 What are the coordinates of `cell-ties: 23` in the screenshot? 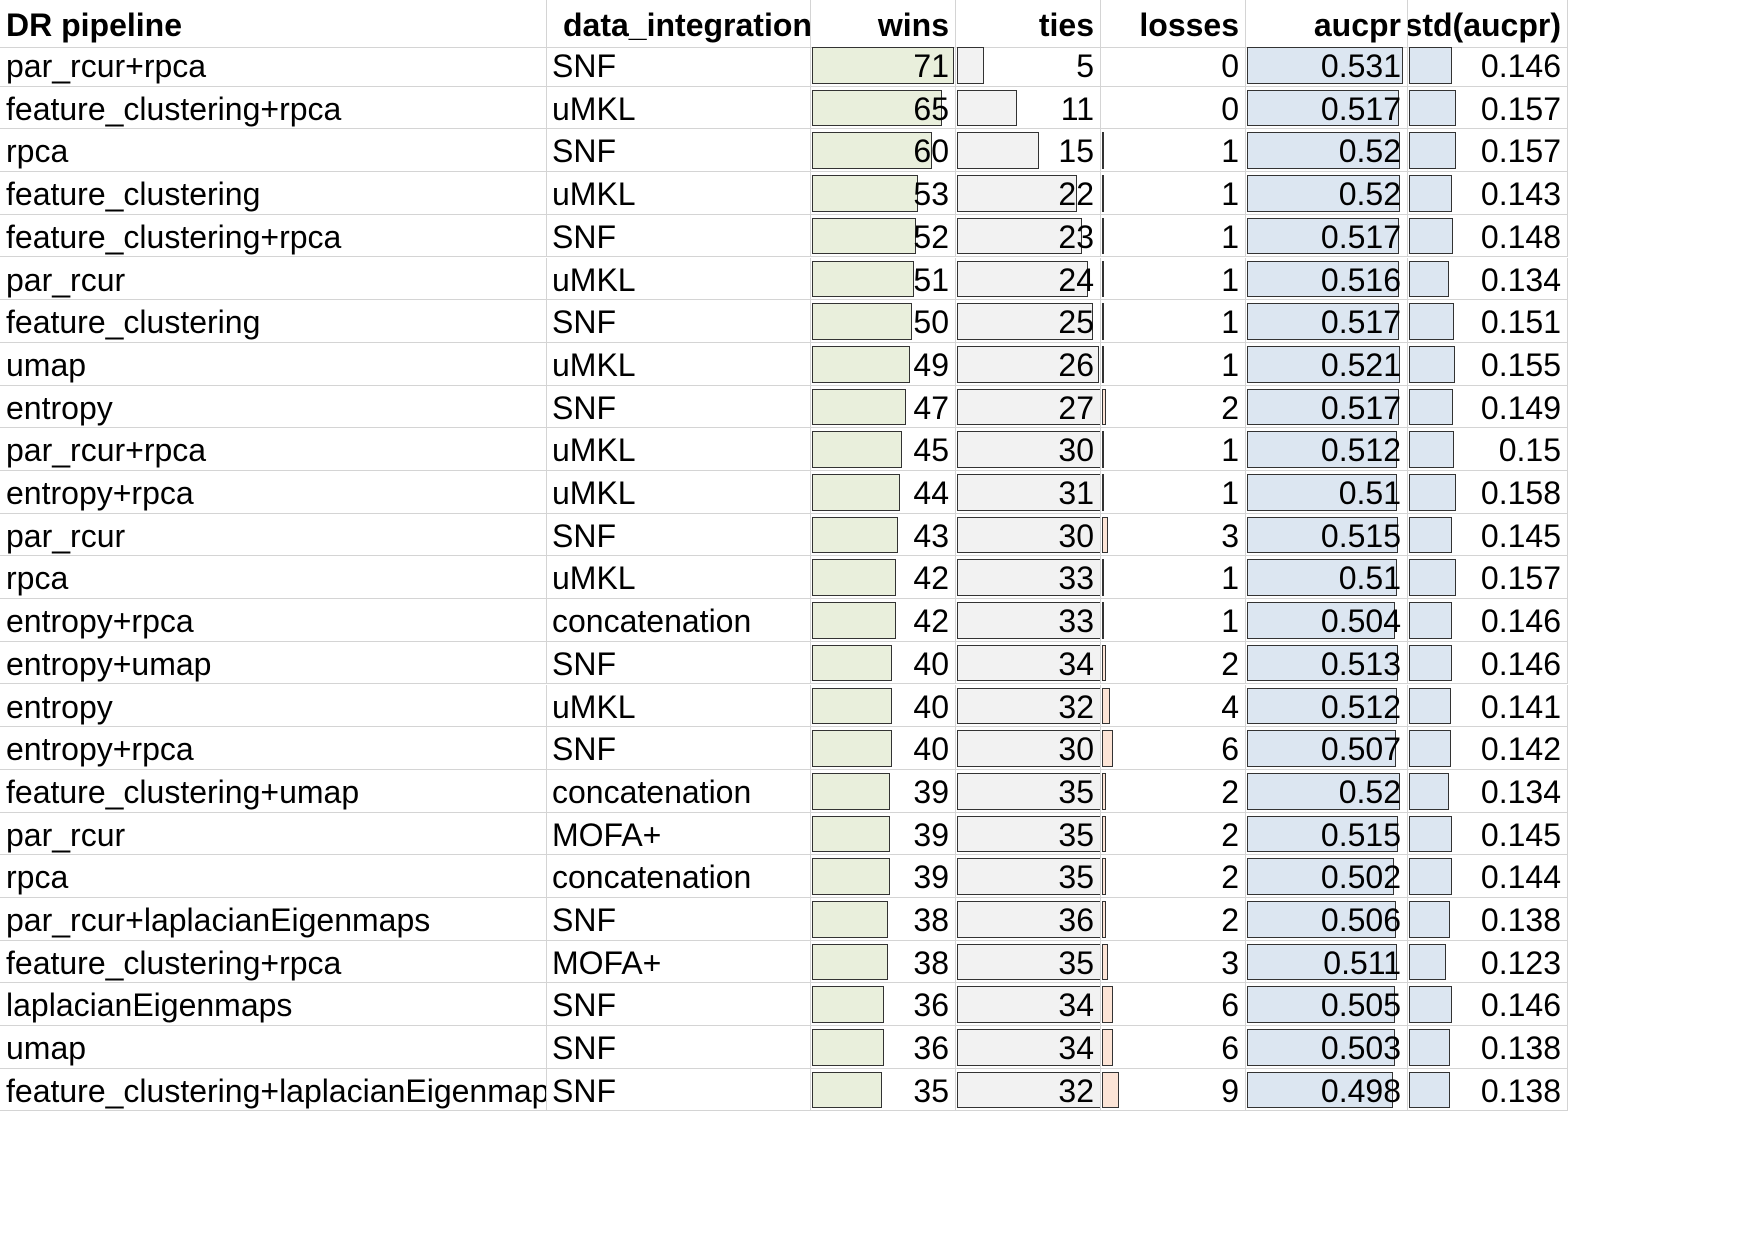 It's located at (1028, 236).